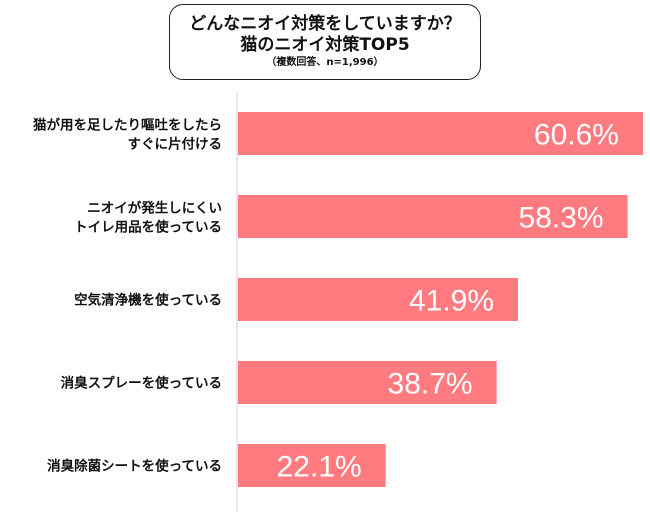 The height and width of the screenshot is (522, 650). I want to click on category-label: 空気清浄機を使っている, so click(148, 300).